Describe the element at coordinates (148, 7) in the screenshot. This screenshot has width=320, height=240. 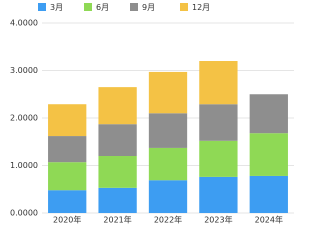
I see `legend-label: 9月` at that location.